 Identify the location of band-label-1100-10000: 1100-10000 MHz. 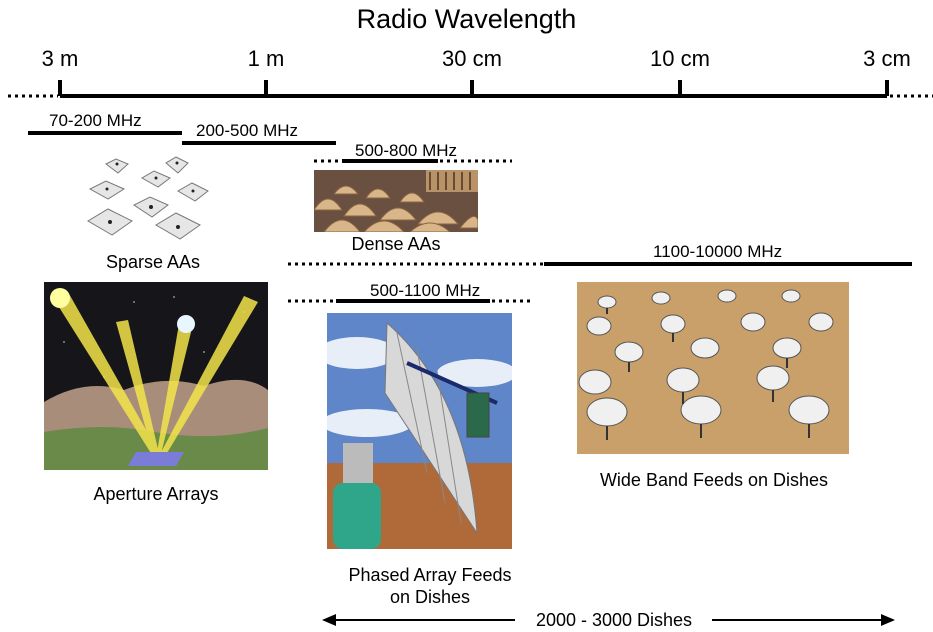
(718, 251).